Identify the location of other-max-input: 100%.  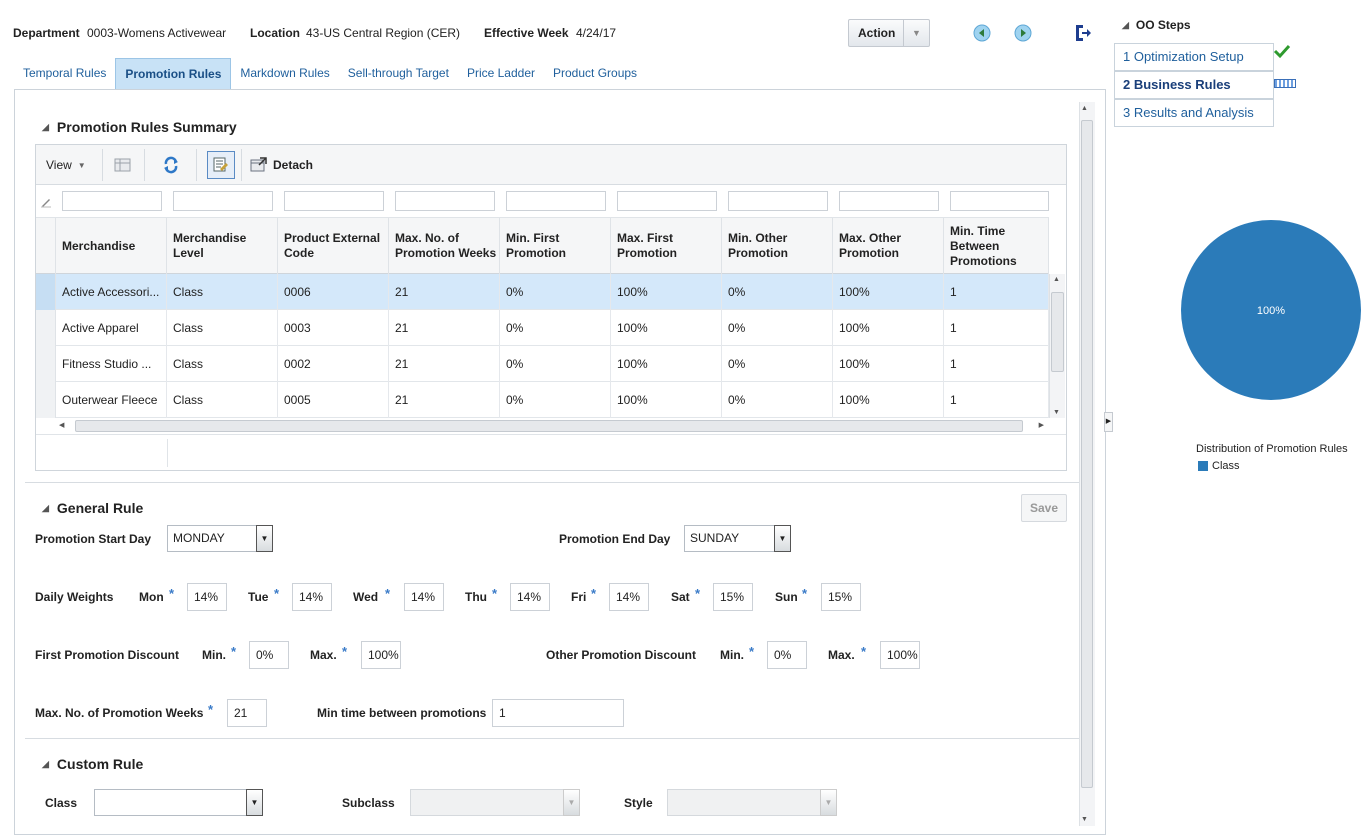
(900, 655).